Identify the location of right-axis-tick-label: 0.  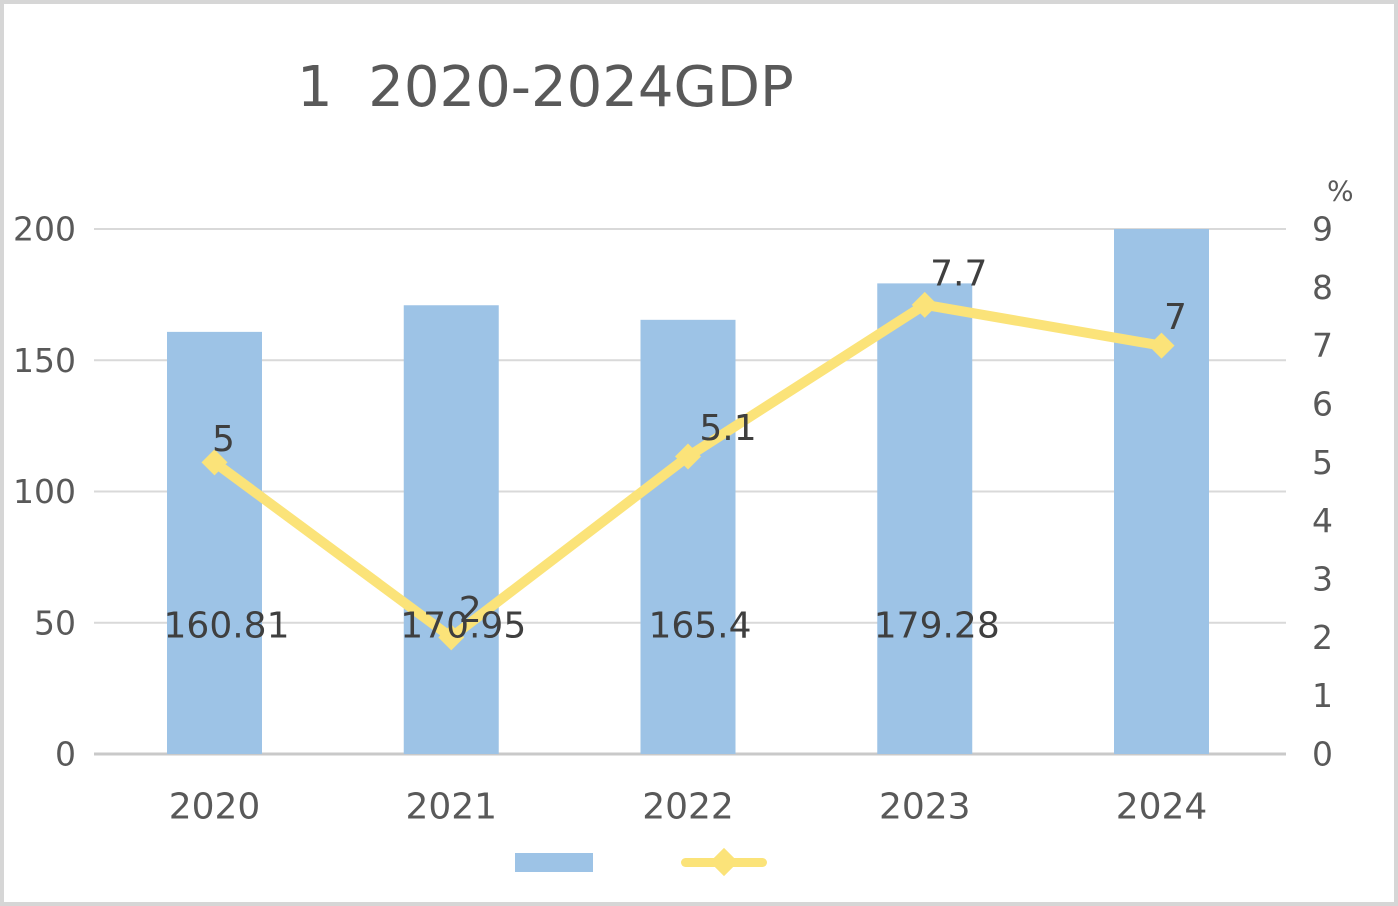
(1322, 754).